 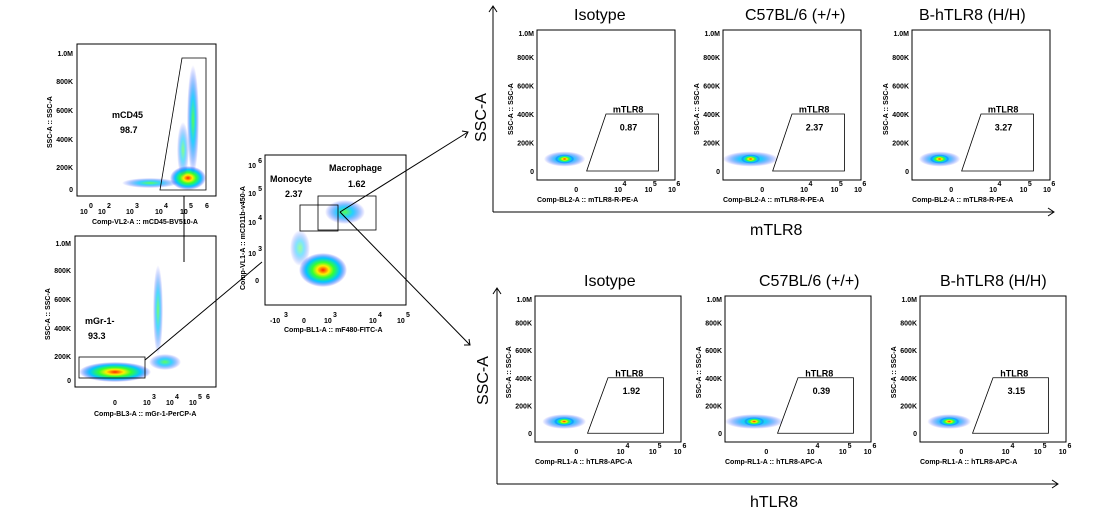 I want to click on svg-text: 400K, so click(x=62, y=329).